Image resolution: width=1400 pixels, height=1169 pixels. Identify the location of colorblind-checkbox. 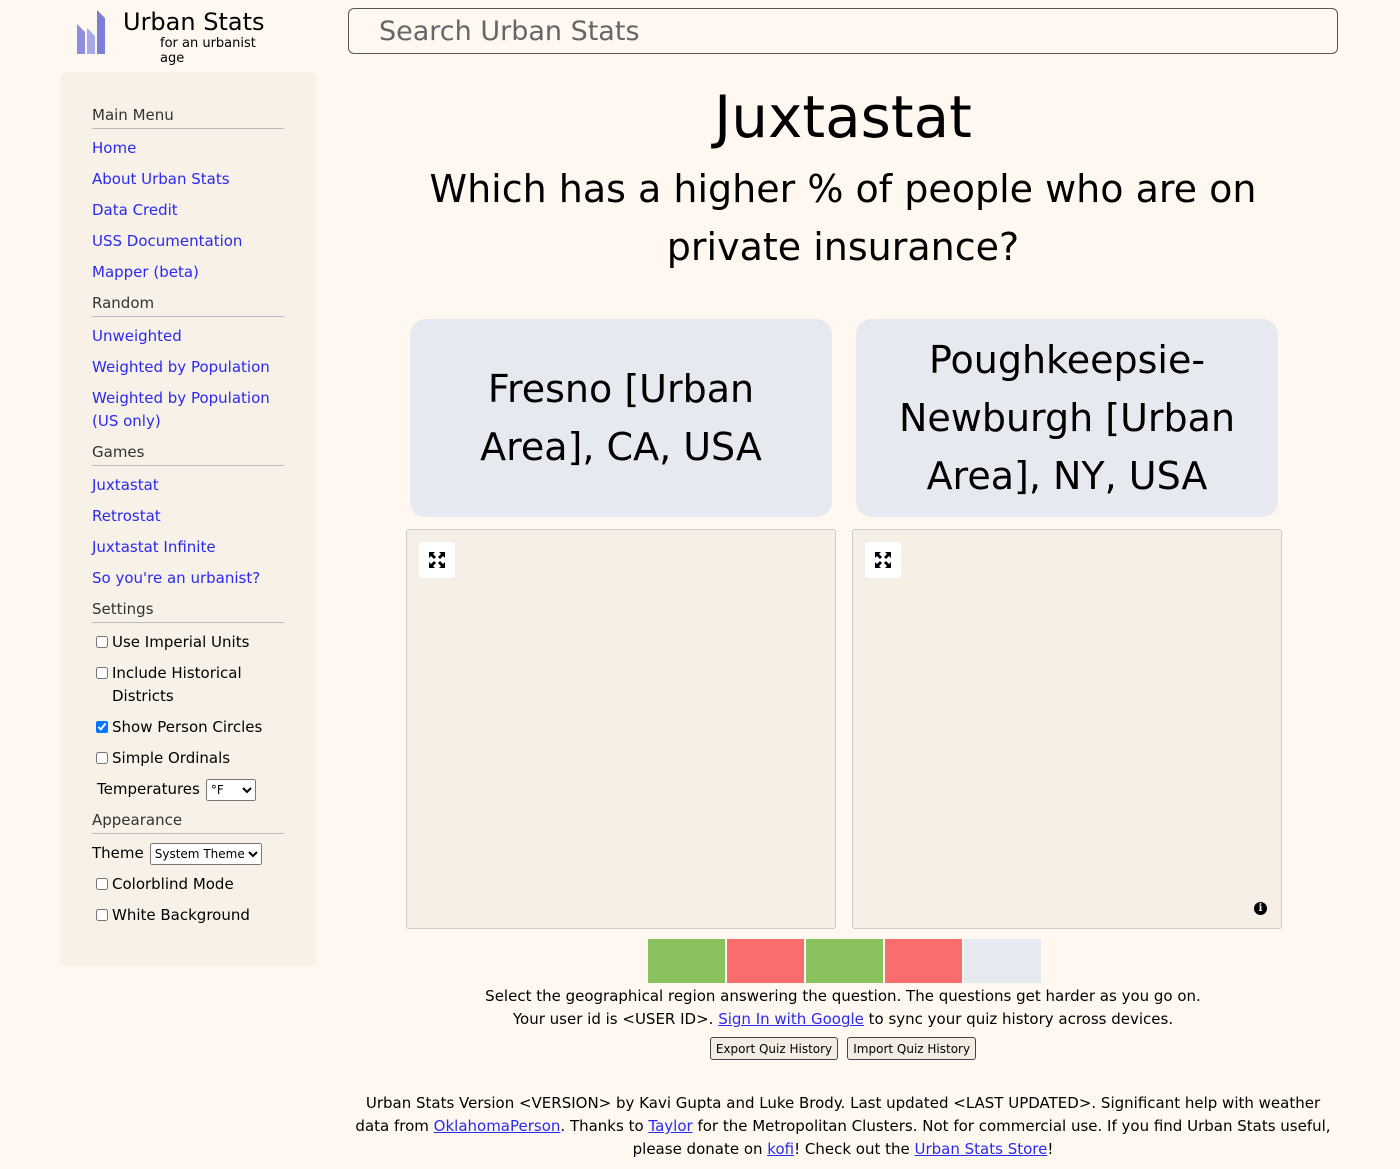
(102, 884).